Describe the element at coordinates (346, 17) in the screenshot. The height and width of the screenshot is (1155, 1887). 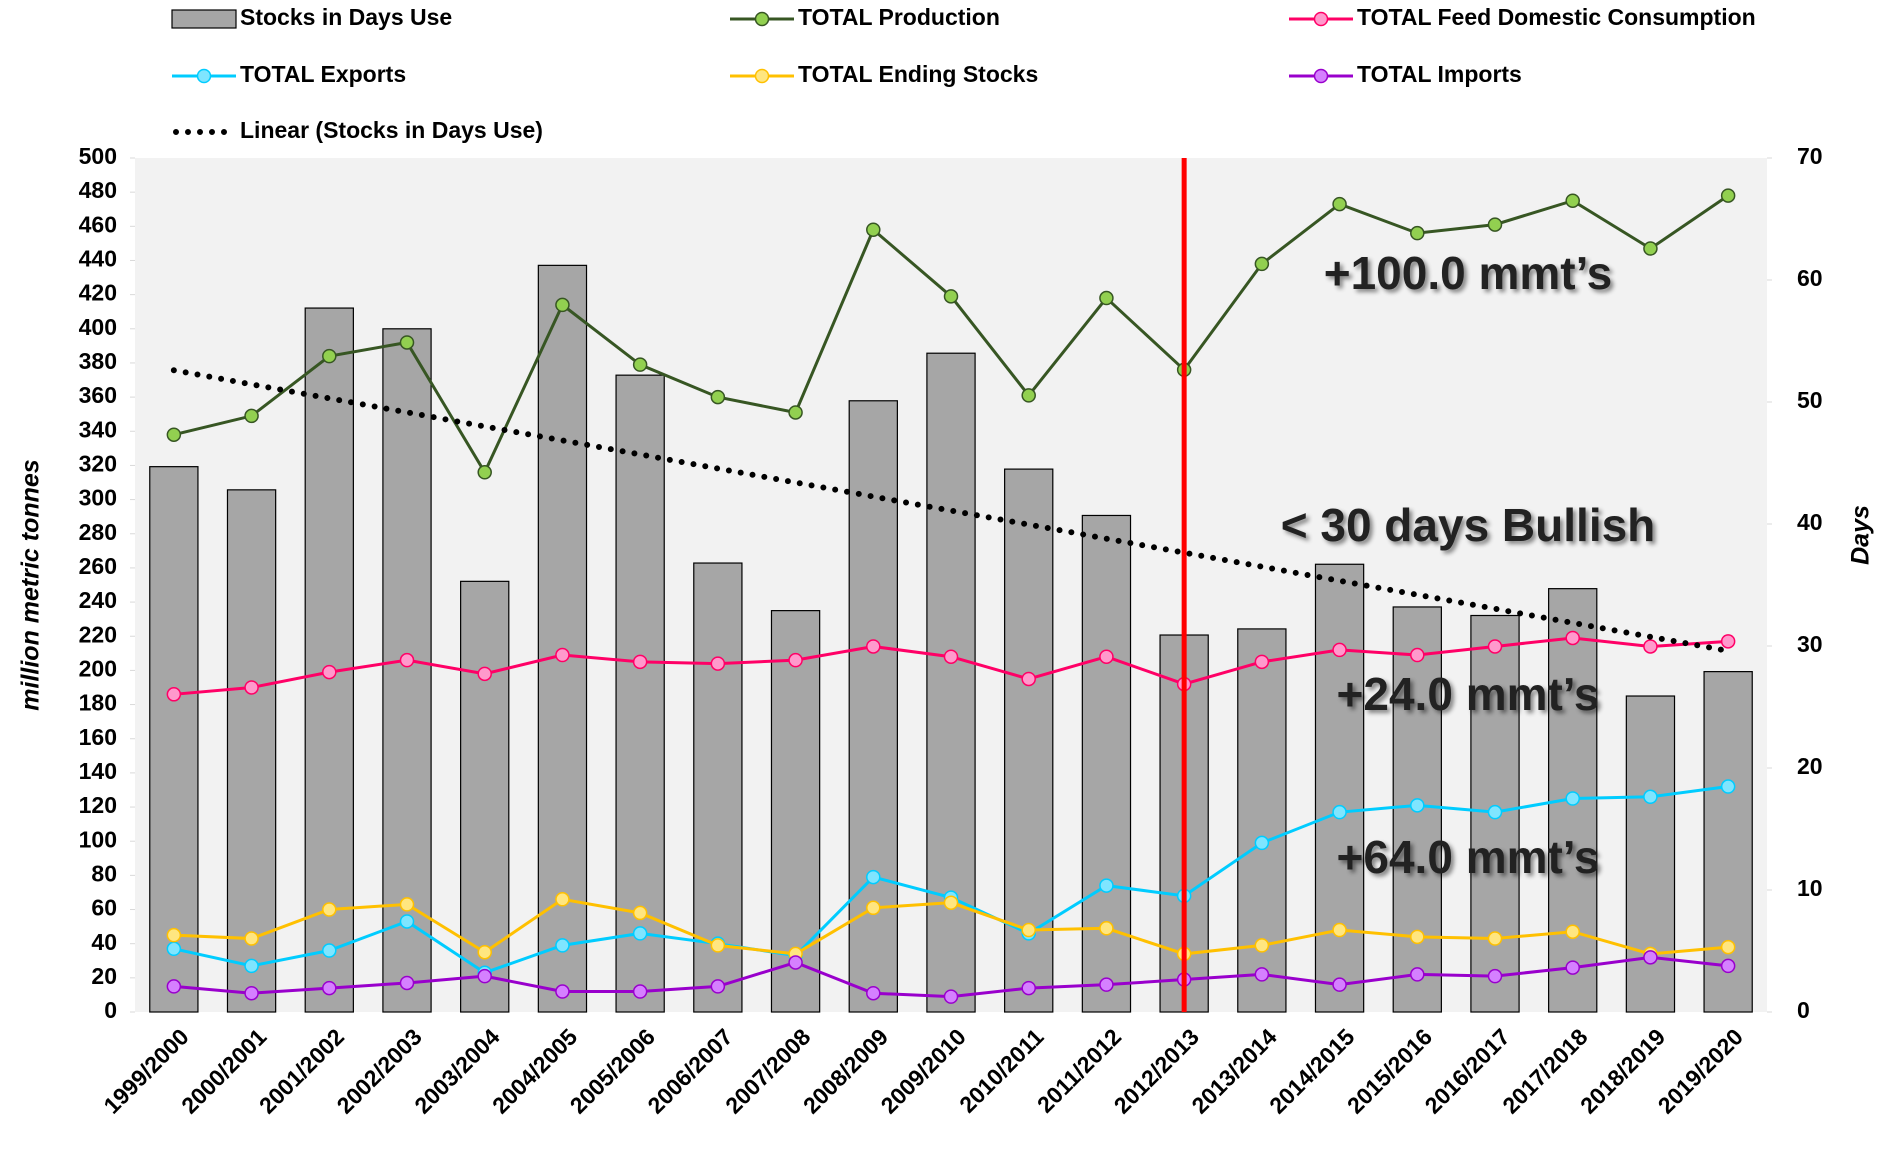
I see `legend-label: Stocks in Days Use` at that location.